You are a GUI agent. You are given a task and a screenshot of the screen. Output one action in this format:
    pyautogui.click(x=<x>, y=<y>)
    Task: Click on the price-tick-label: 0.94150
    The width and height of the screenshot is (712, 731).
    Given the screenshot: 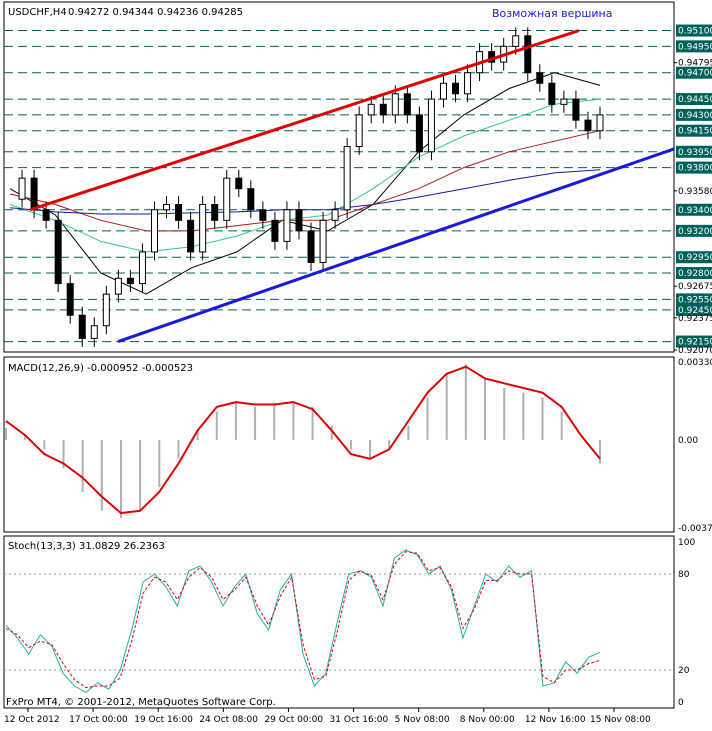 What is the action you would take?
    pyautogui.click(x=695, y=132)
    